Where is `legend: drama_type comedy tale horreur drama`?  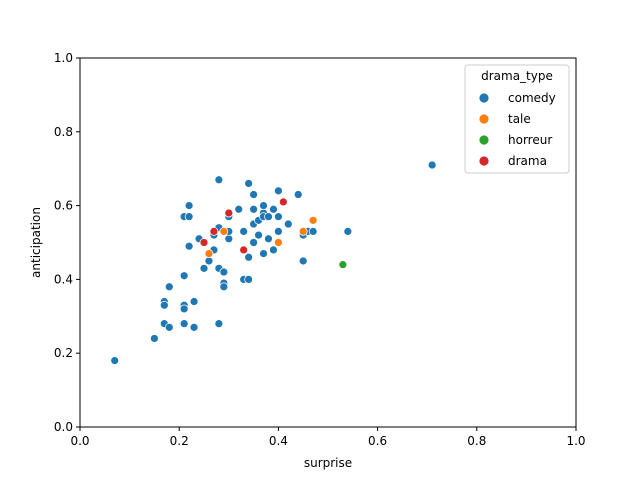 legend: drama_type comedy tale horreur drama is located at coordinates (517, 119).